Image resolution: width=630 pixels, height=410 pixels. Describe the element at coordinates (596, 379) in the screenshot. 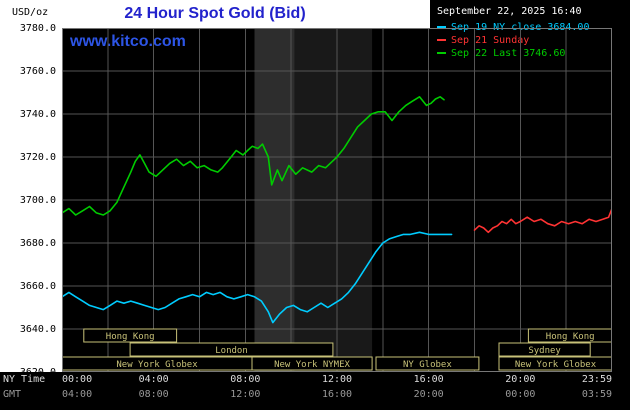

I see `ny-time-tick: 23:59` at that location.